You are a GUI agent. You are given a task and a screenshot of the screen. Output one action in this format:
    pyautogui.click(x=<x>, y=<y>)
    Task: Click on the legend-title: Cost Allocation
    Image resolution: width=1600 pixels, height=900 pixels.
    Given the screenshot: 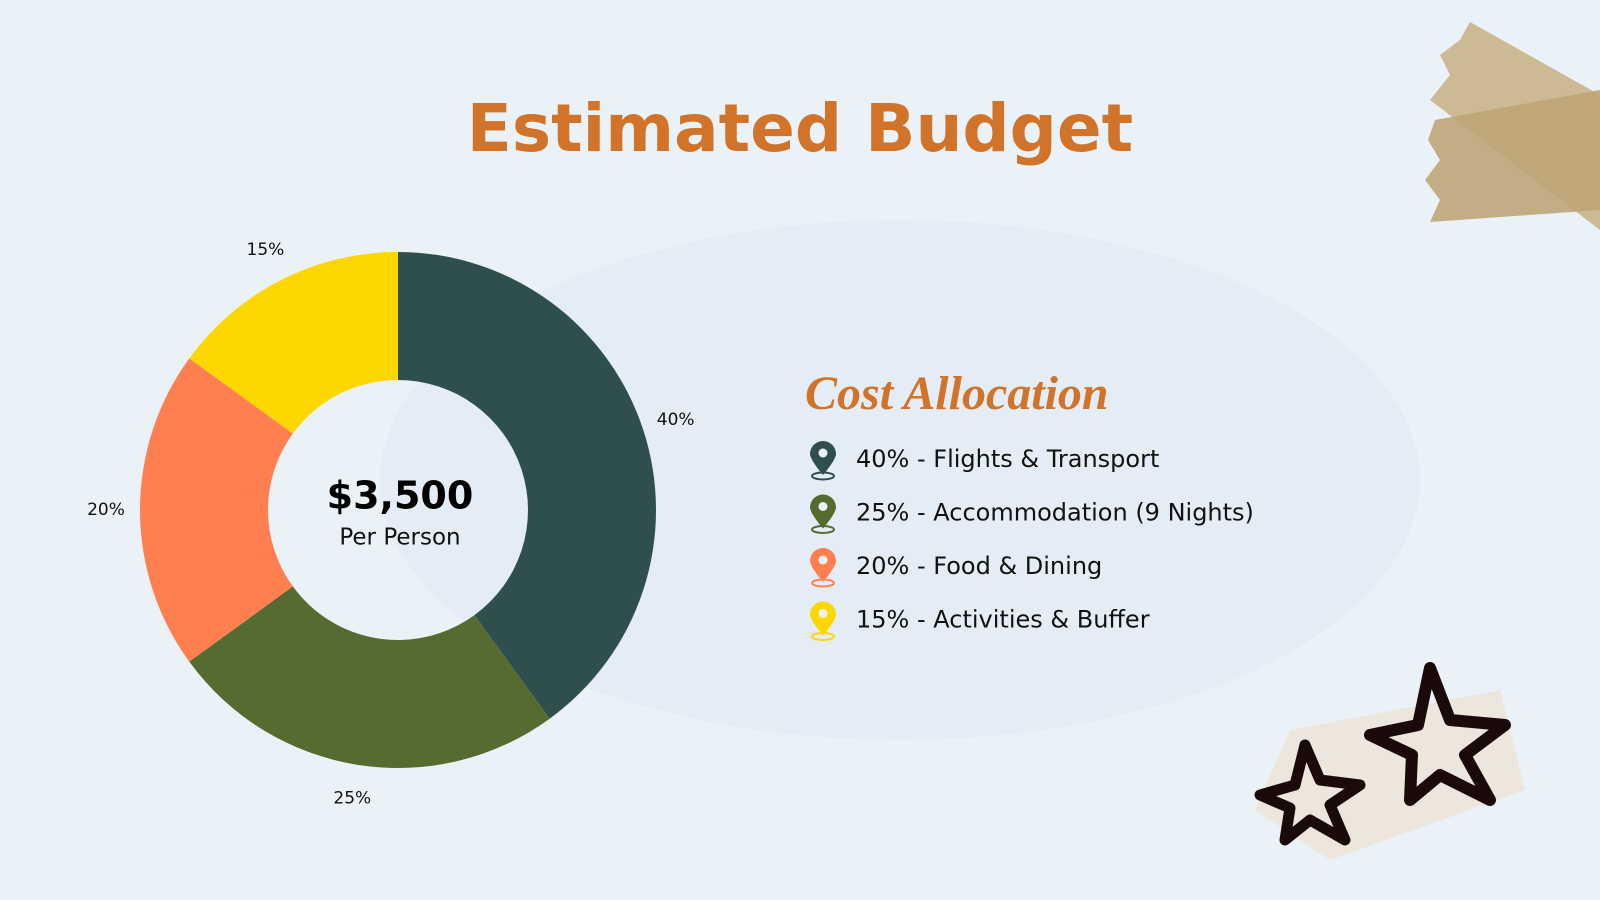 What is the action you would take?
    pyautogui.click(x=957, y=393)
    